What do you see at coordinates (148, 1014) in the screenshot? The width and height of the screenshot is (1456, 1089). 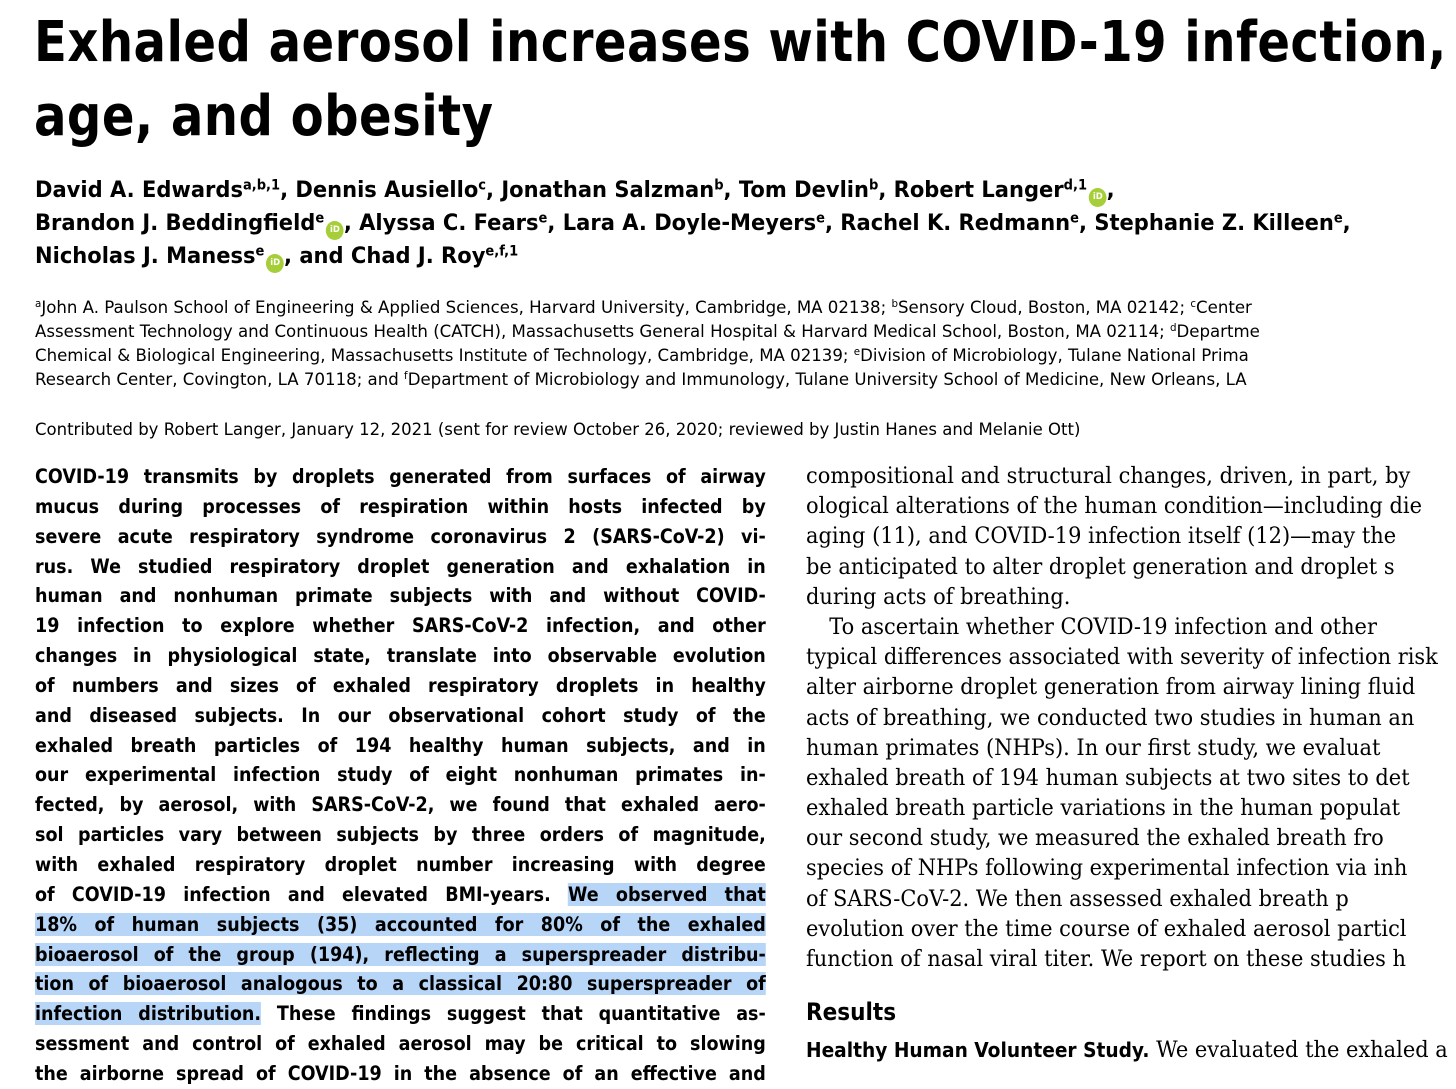 I see `highlighted-text: infection distribution.` at bounding box center [148, 1014].